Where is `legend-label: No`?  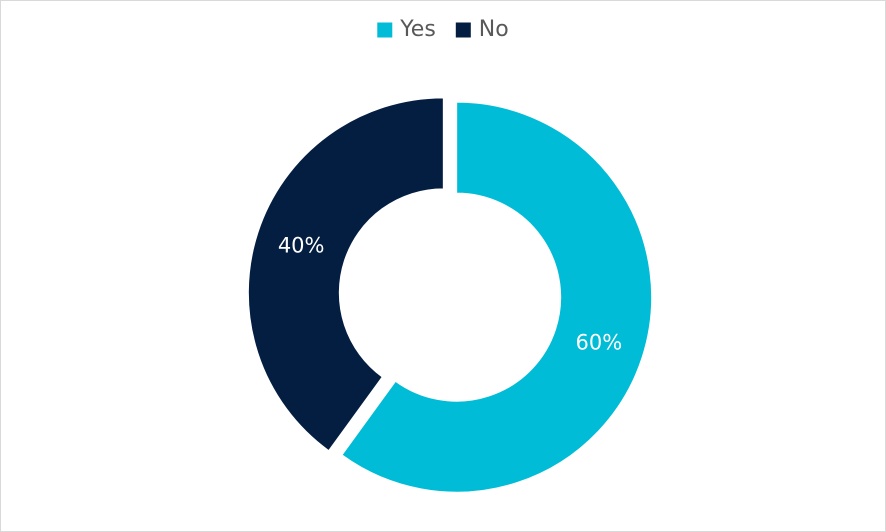 legend-label: No is located at coordinates (494, 29).